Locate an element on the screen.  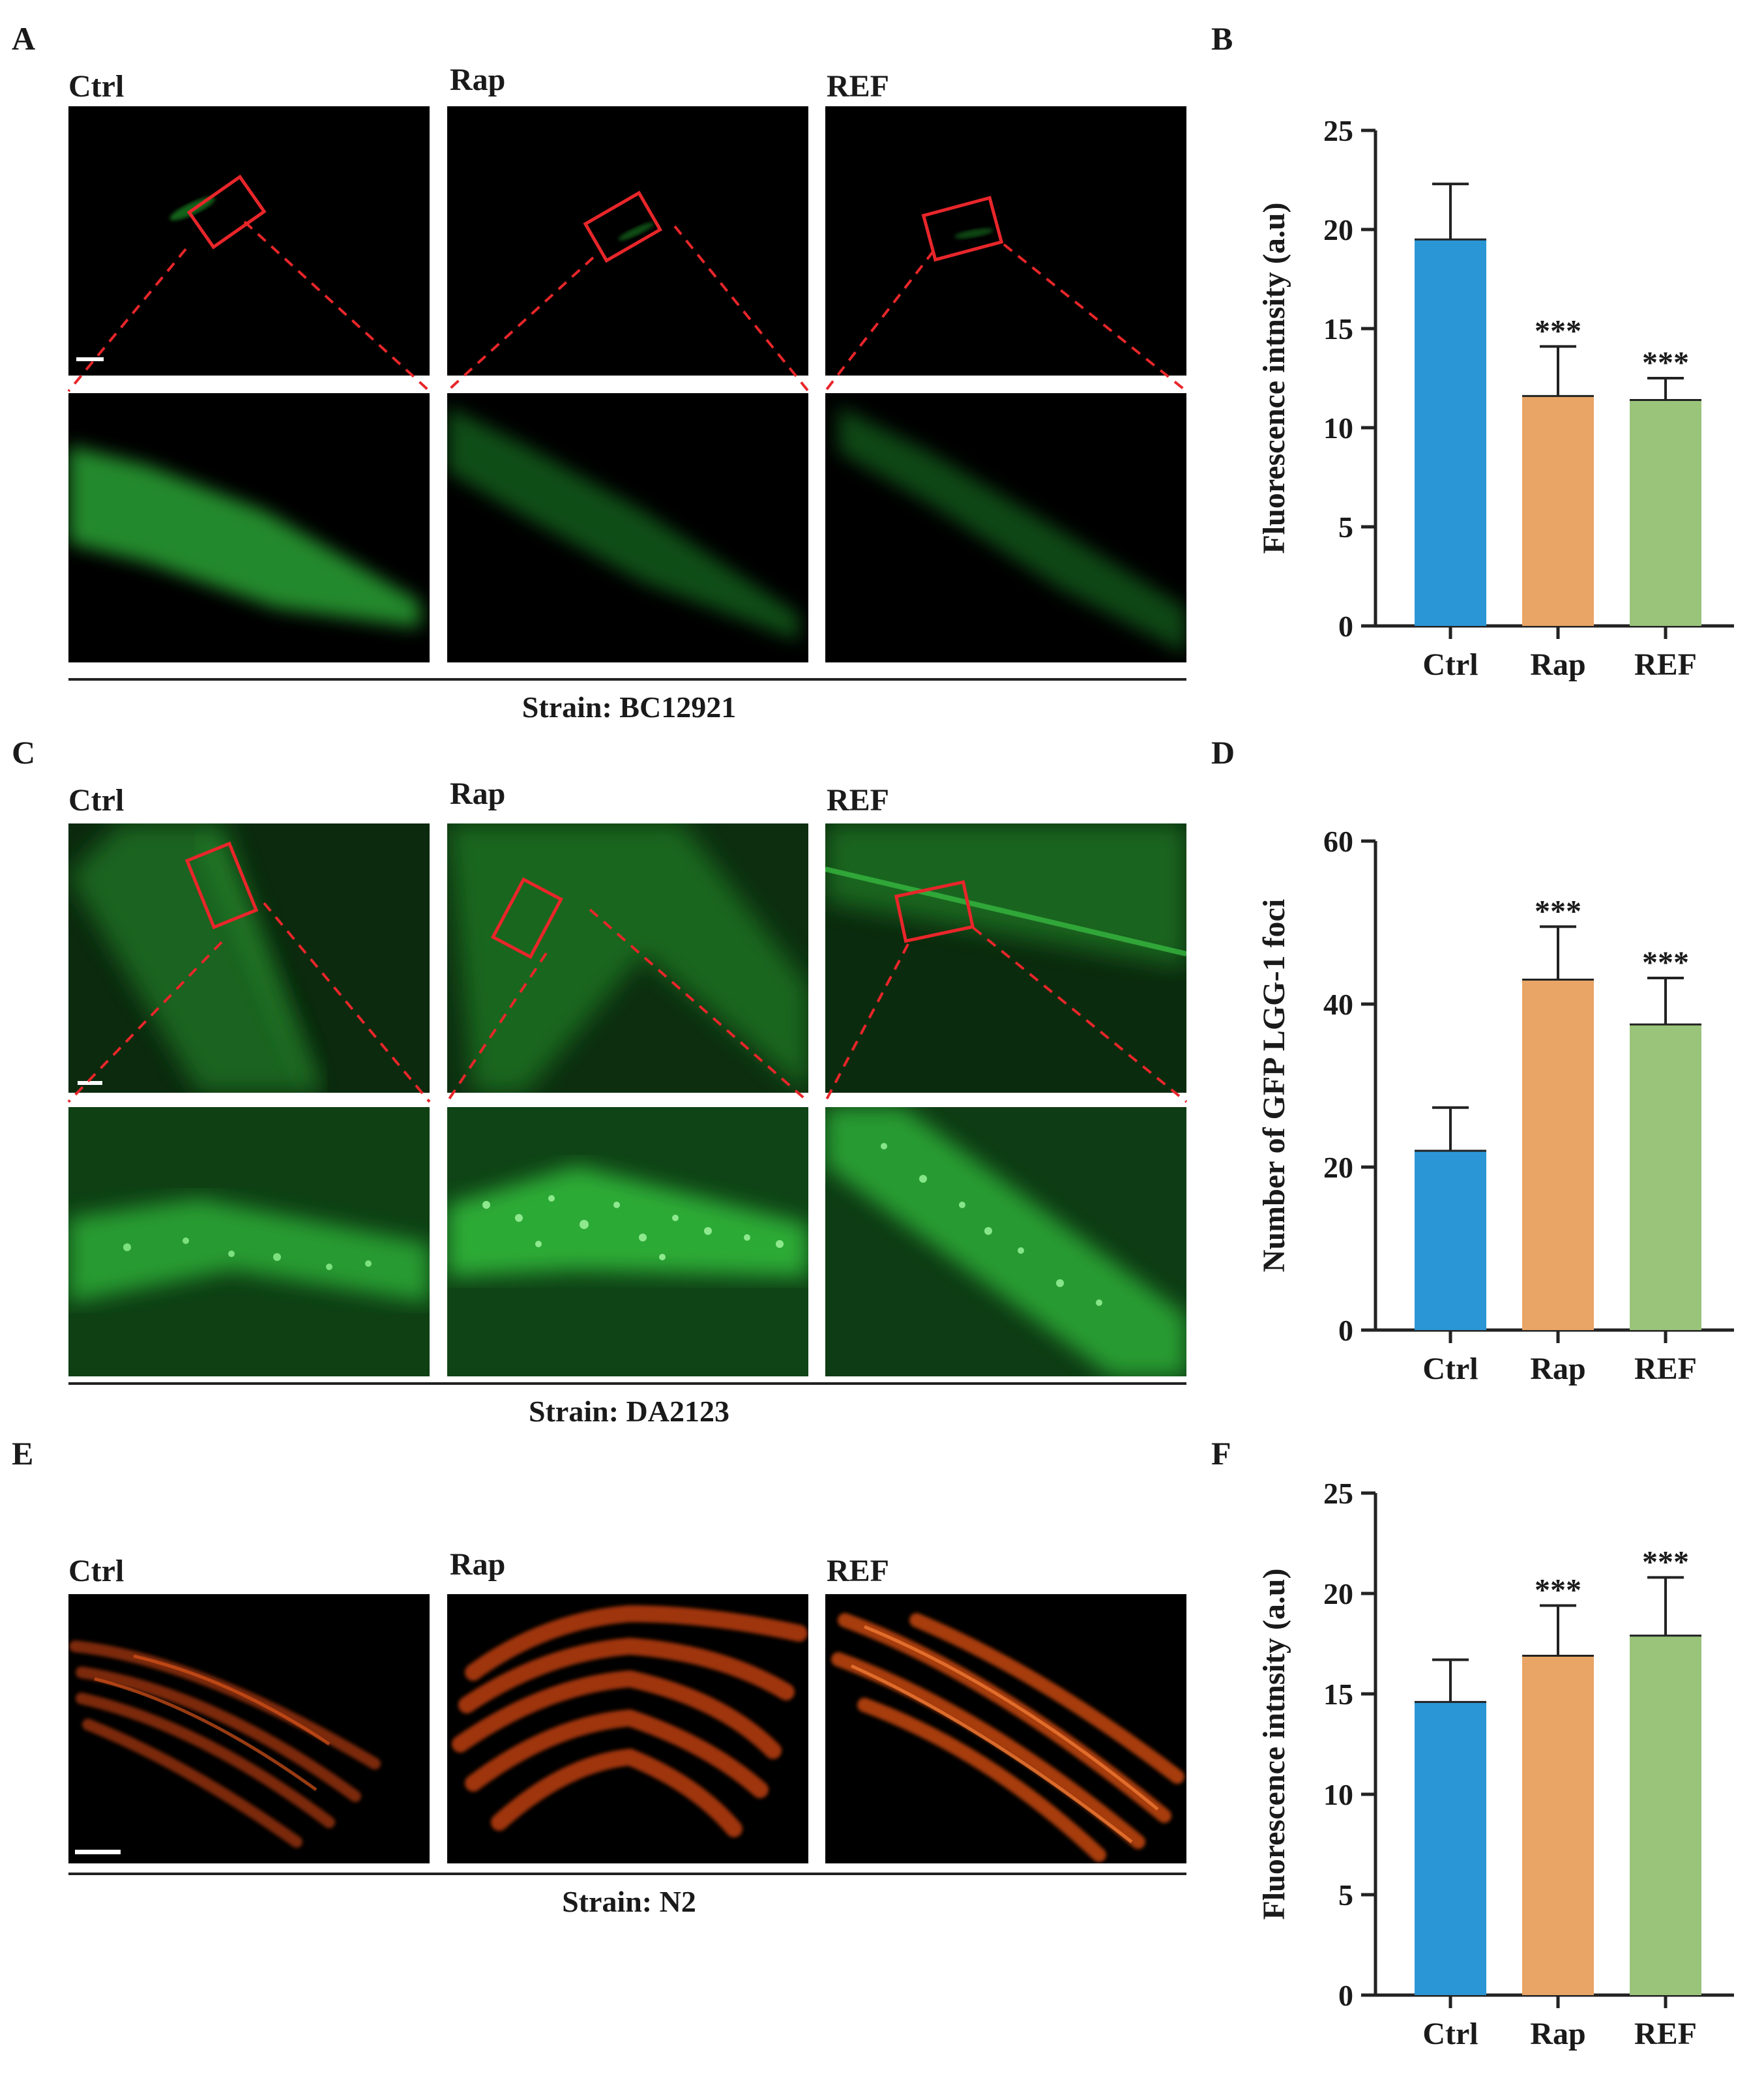
y-axis-label: Number of GFP LGG-1 foci is located at coordinates (1274, 1085).